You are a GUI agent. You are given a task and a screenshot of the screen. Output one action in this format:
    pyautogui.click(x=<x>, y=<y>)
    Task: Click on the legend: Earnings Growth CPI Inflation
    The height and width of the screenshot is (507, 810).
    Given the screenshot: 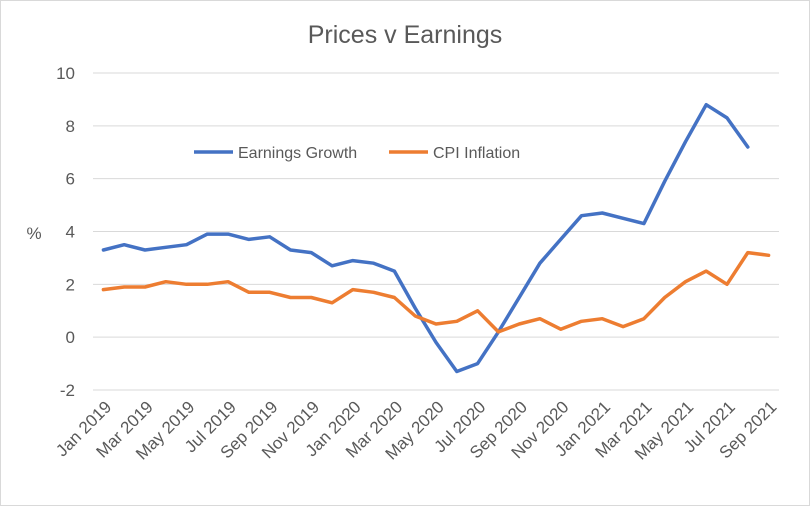 What is the action you would take?
    pyautogui.click(x=357, y=153)
    